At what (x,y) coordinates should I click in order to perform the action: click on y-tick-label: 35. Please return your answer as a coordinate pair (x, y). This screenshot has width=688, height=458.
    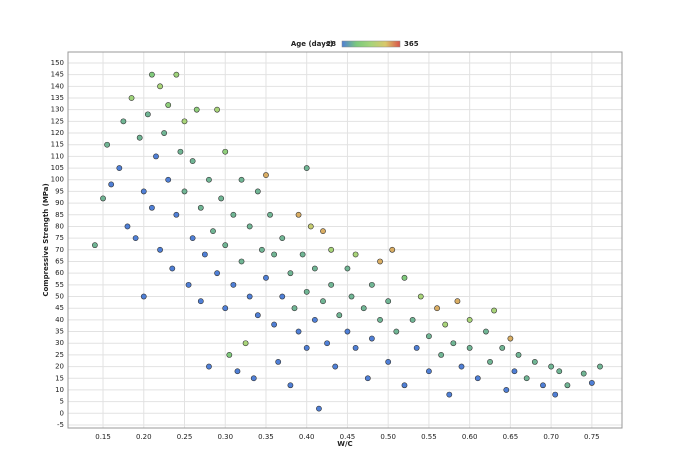
    Looking at the image, I should click on (59, 332).